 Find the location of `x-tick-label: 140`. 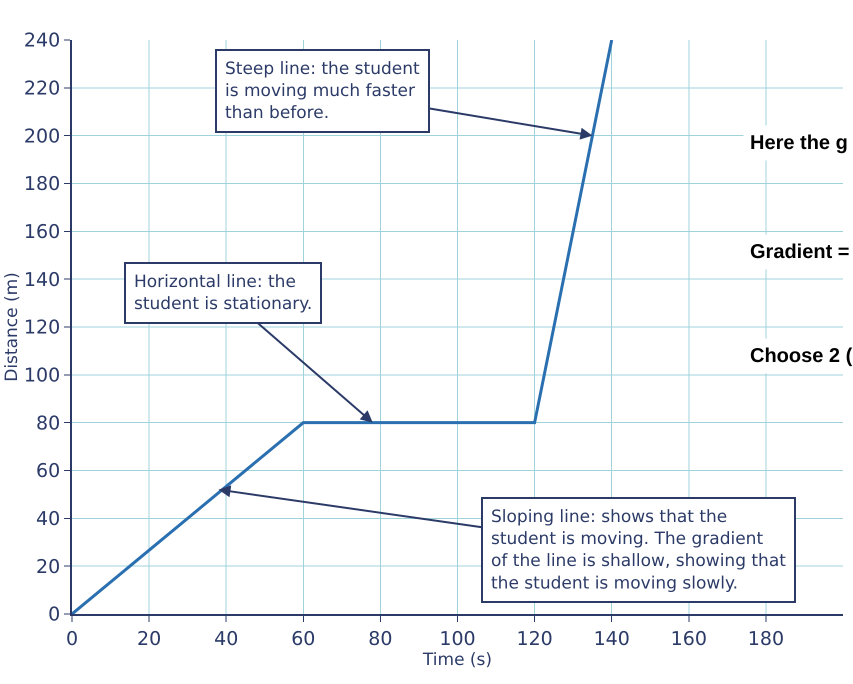

x-tick-label: 140 is located at coordinates (612, 639).